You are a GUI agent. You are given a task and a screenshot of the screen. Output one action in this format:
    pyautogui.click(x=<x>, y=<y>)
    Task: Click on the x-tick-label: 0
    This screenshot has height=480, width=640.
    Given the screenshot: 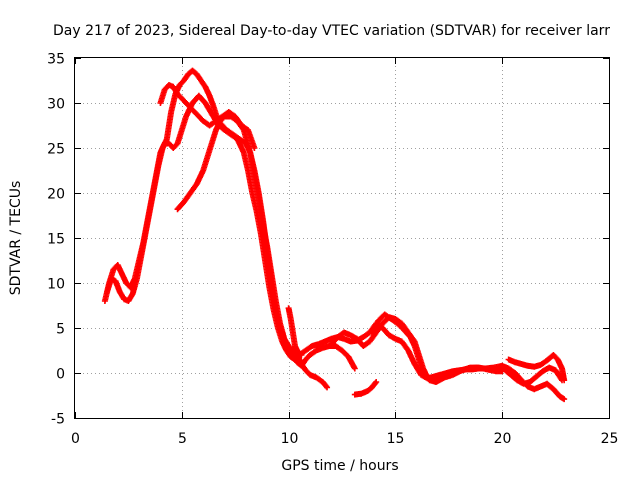 What is the action you would take?
    pyautogui.click(x=75, y=439)
    